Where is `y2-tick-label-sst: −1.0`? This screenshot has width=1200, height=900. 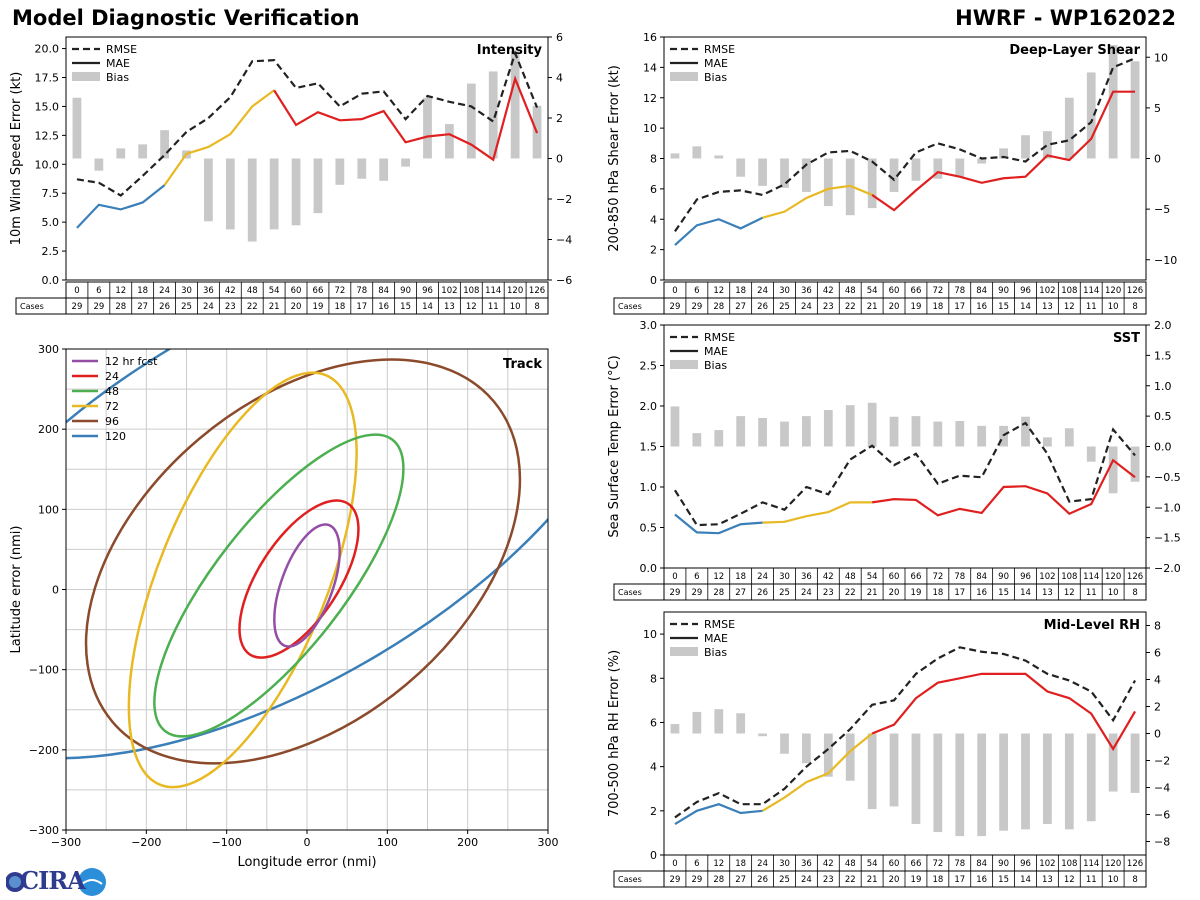 y2-tick-label-sst: −1.0 is located at coordinates (1167, 507).